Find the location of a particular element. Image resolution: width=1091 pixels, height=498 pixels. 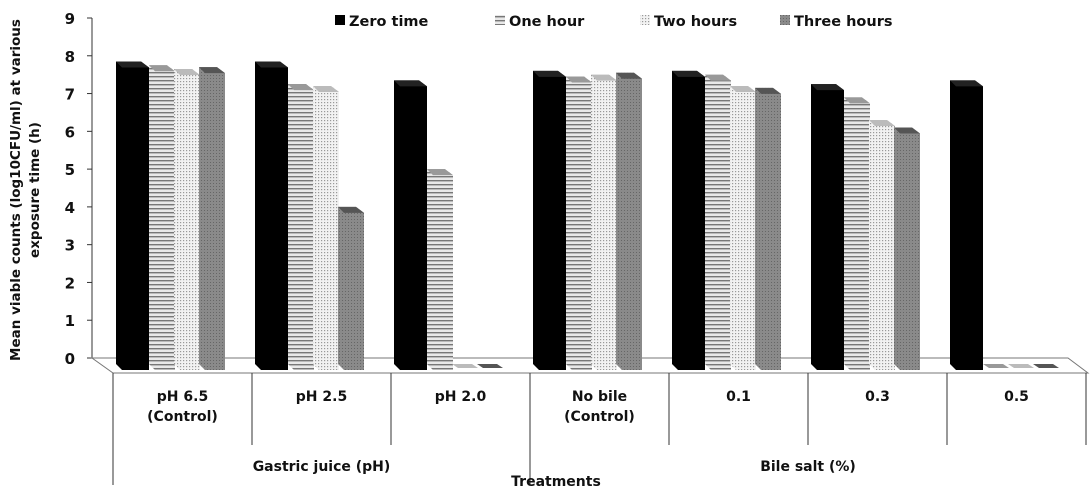

category-label: pH 6.5 is located at coordinates (182, 397).